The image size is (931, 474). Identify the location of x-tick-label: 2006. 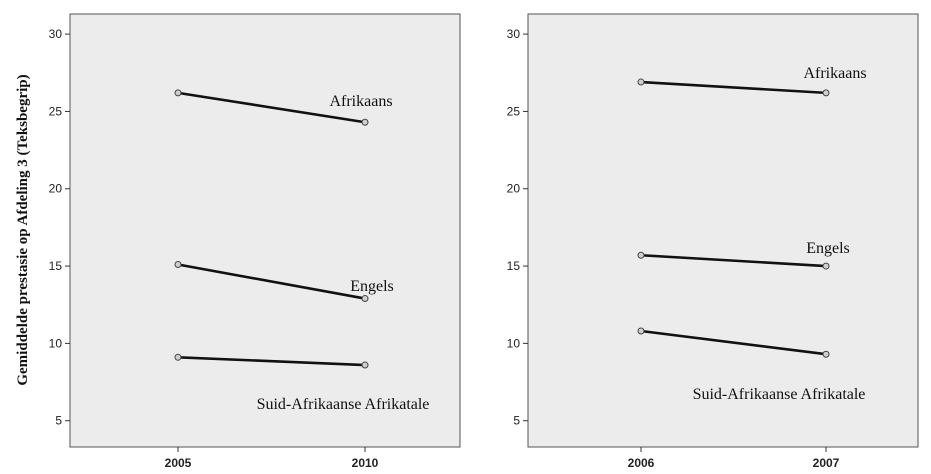
(641, 463).